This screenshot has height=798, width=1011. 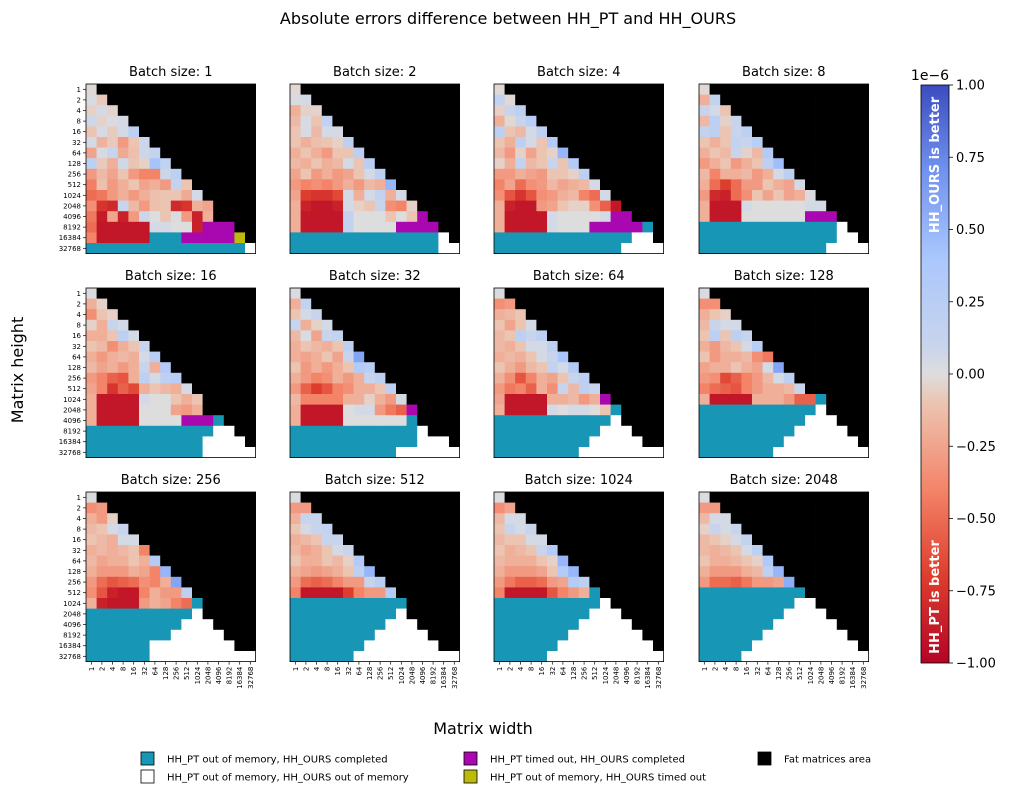 What do you see at coordinates (821, 676) in the screenshot?
I see `x-tick-label: 2048` at bounding box center [821, 676].